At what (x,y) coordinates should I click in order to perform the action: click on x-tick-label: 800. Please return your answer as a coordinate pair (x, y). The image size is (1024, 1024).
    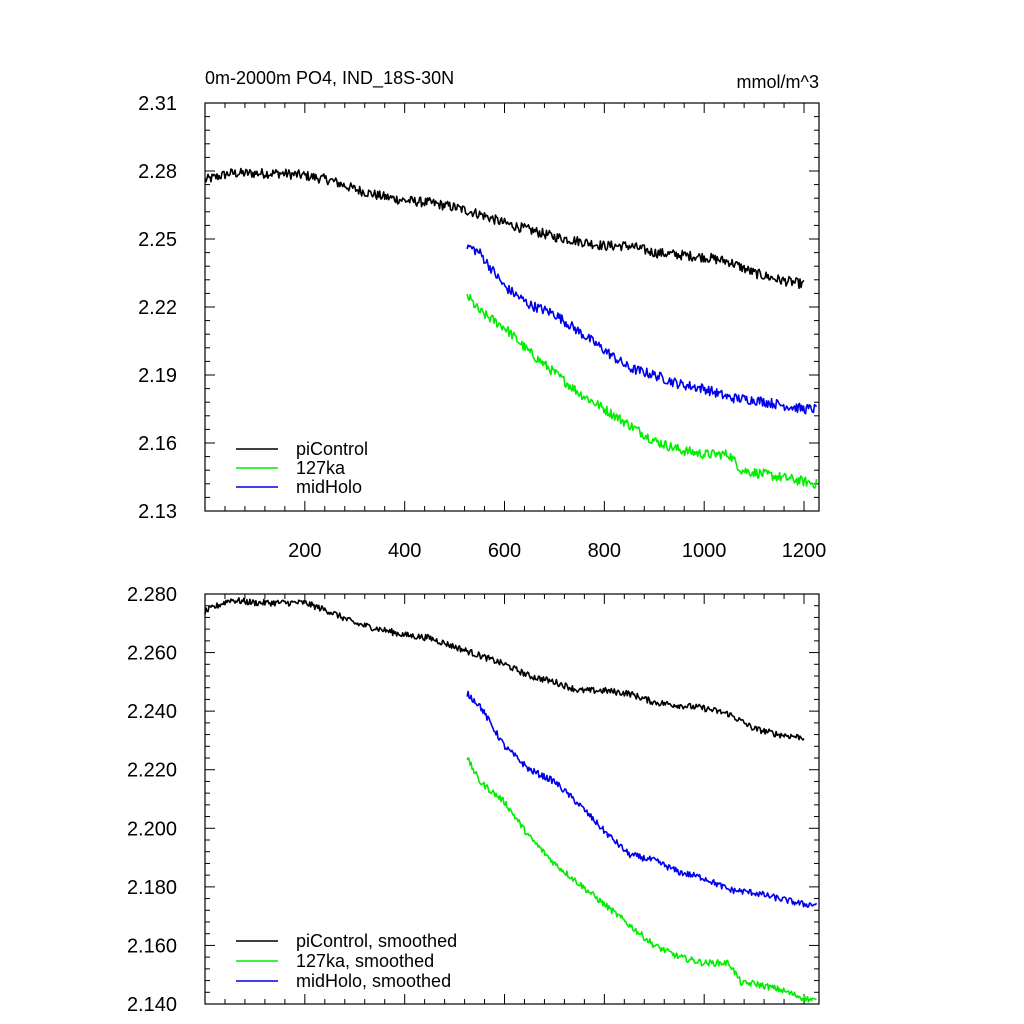
    Looking at the image, I should click on (604, 551).